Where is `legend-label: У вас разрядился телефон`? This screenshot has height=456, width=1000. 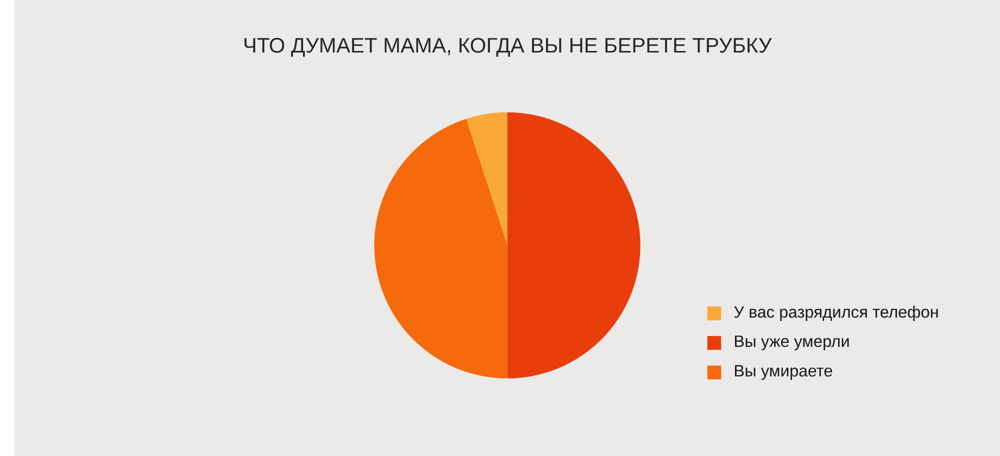
legend-label: У вас разрядился телефон is located at coordinates (836, 313).